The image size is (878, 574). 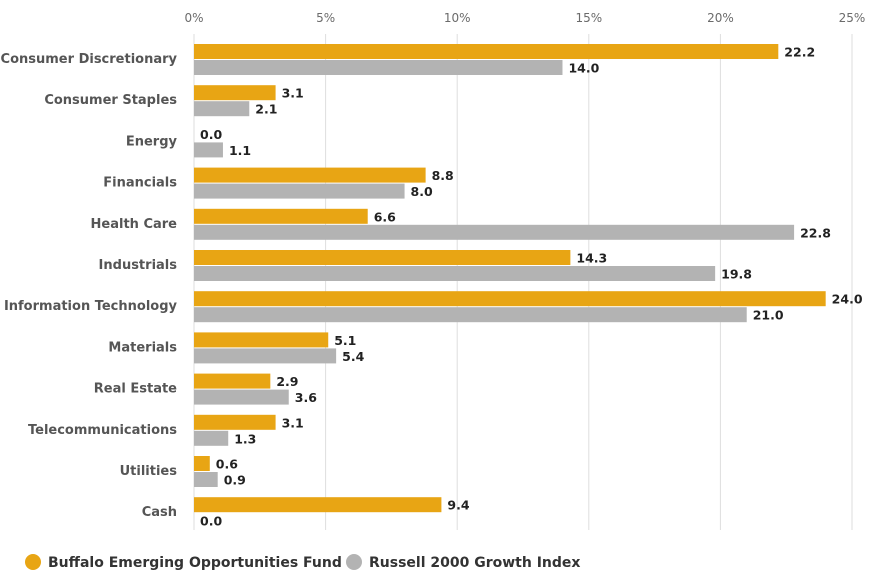 What do you see at coordinates (135, 389) in the screenshot?
I see `category-label: Real Estate` at bounding box center [135, 389].